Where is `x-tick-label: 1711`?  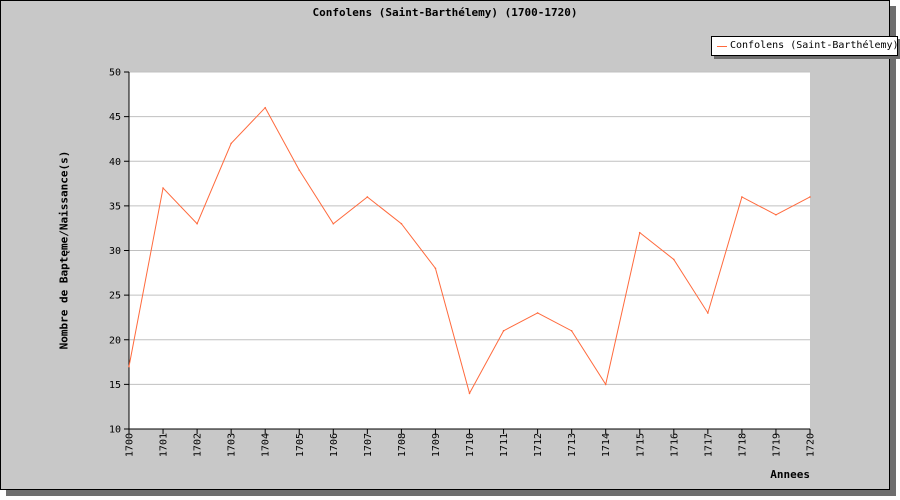 x-tick-label: 1711 is located at coordinates (504, 445).